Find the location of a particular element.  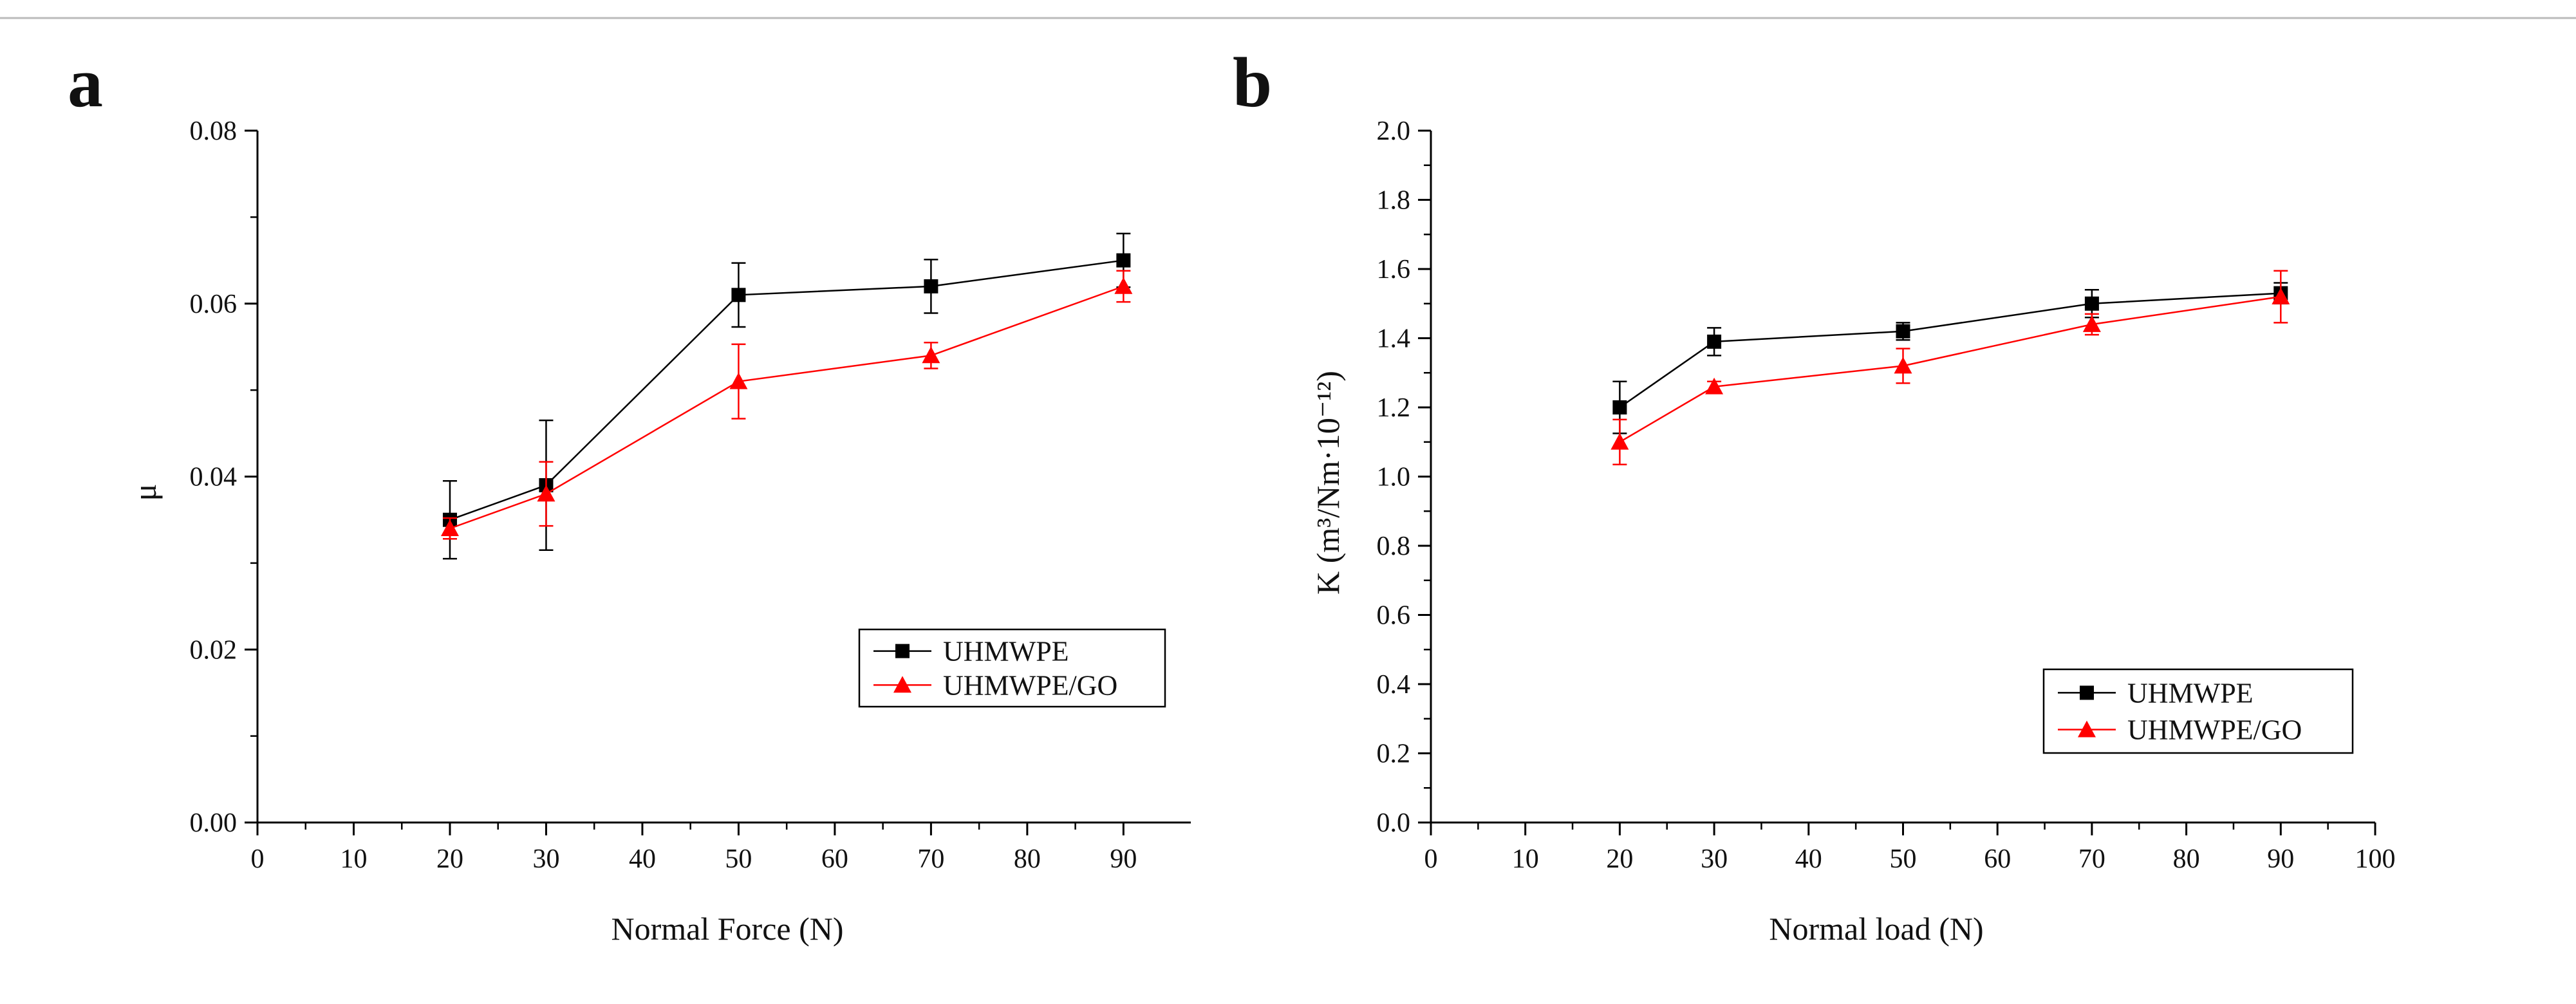

panel-a-legend-uhmwpe-go-marker is located at coordinates (902, 685).